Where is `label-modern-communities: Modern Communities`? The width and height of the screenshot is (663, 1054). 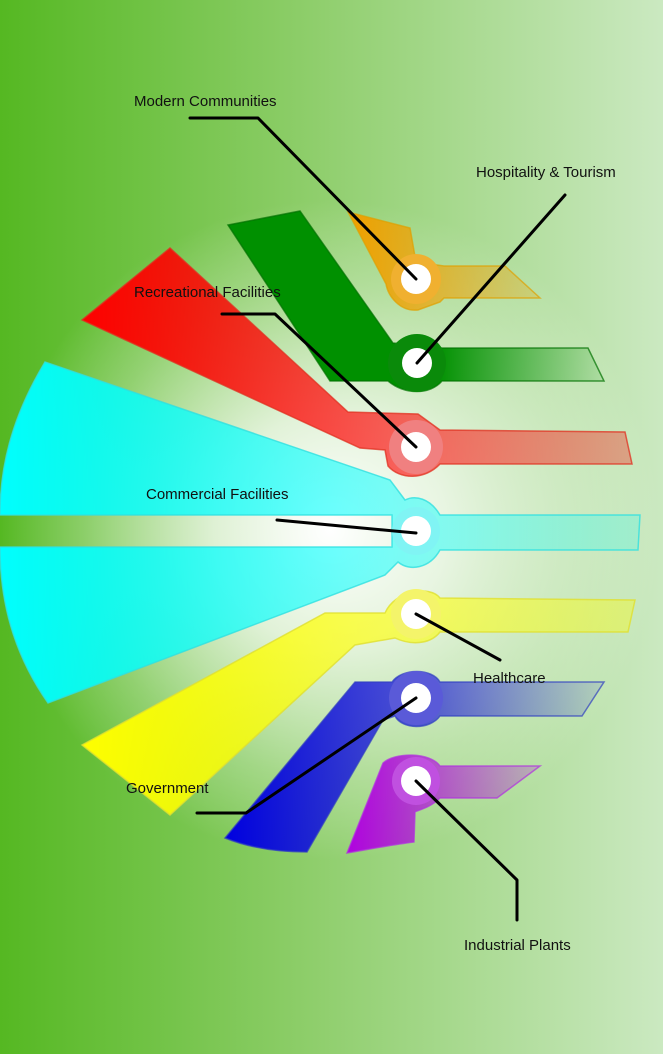 label-modern-communities: Modern Communities is located at coordinates (205, 101).